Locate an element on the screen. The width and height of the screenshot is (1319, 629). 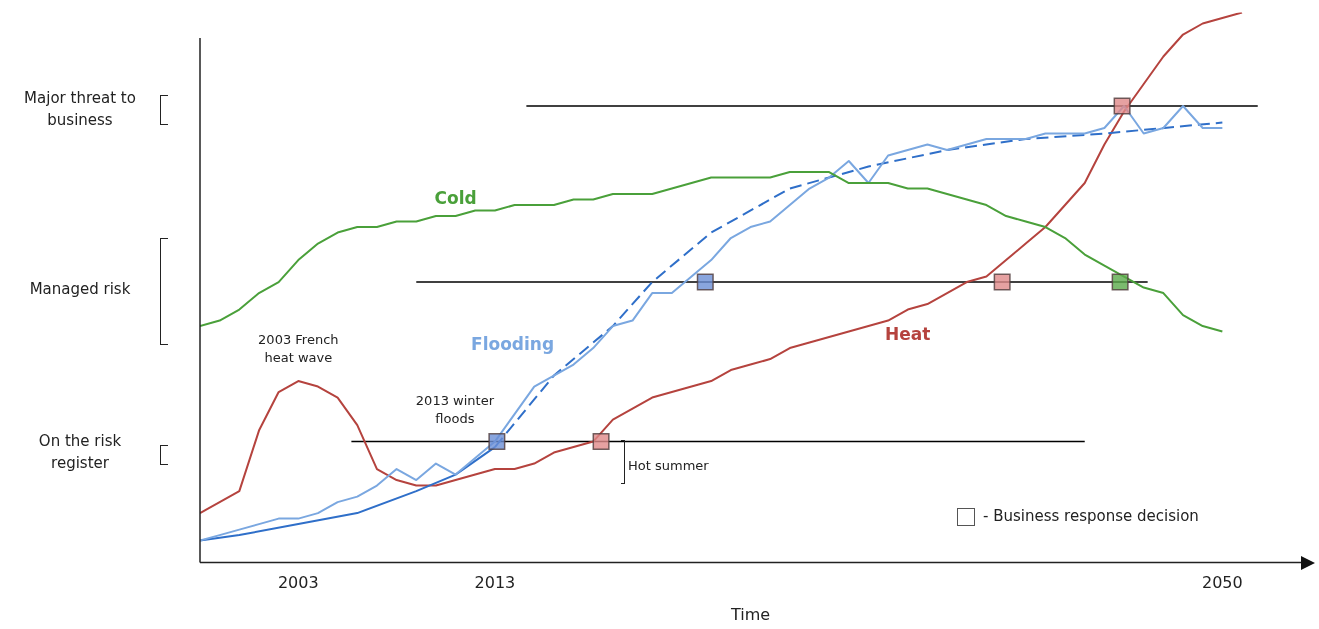
annotation: Hot summer is located at coordinates (669, 466).